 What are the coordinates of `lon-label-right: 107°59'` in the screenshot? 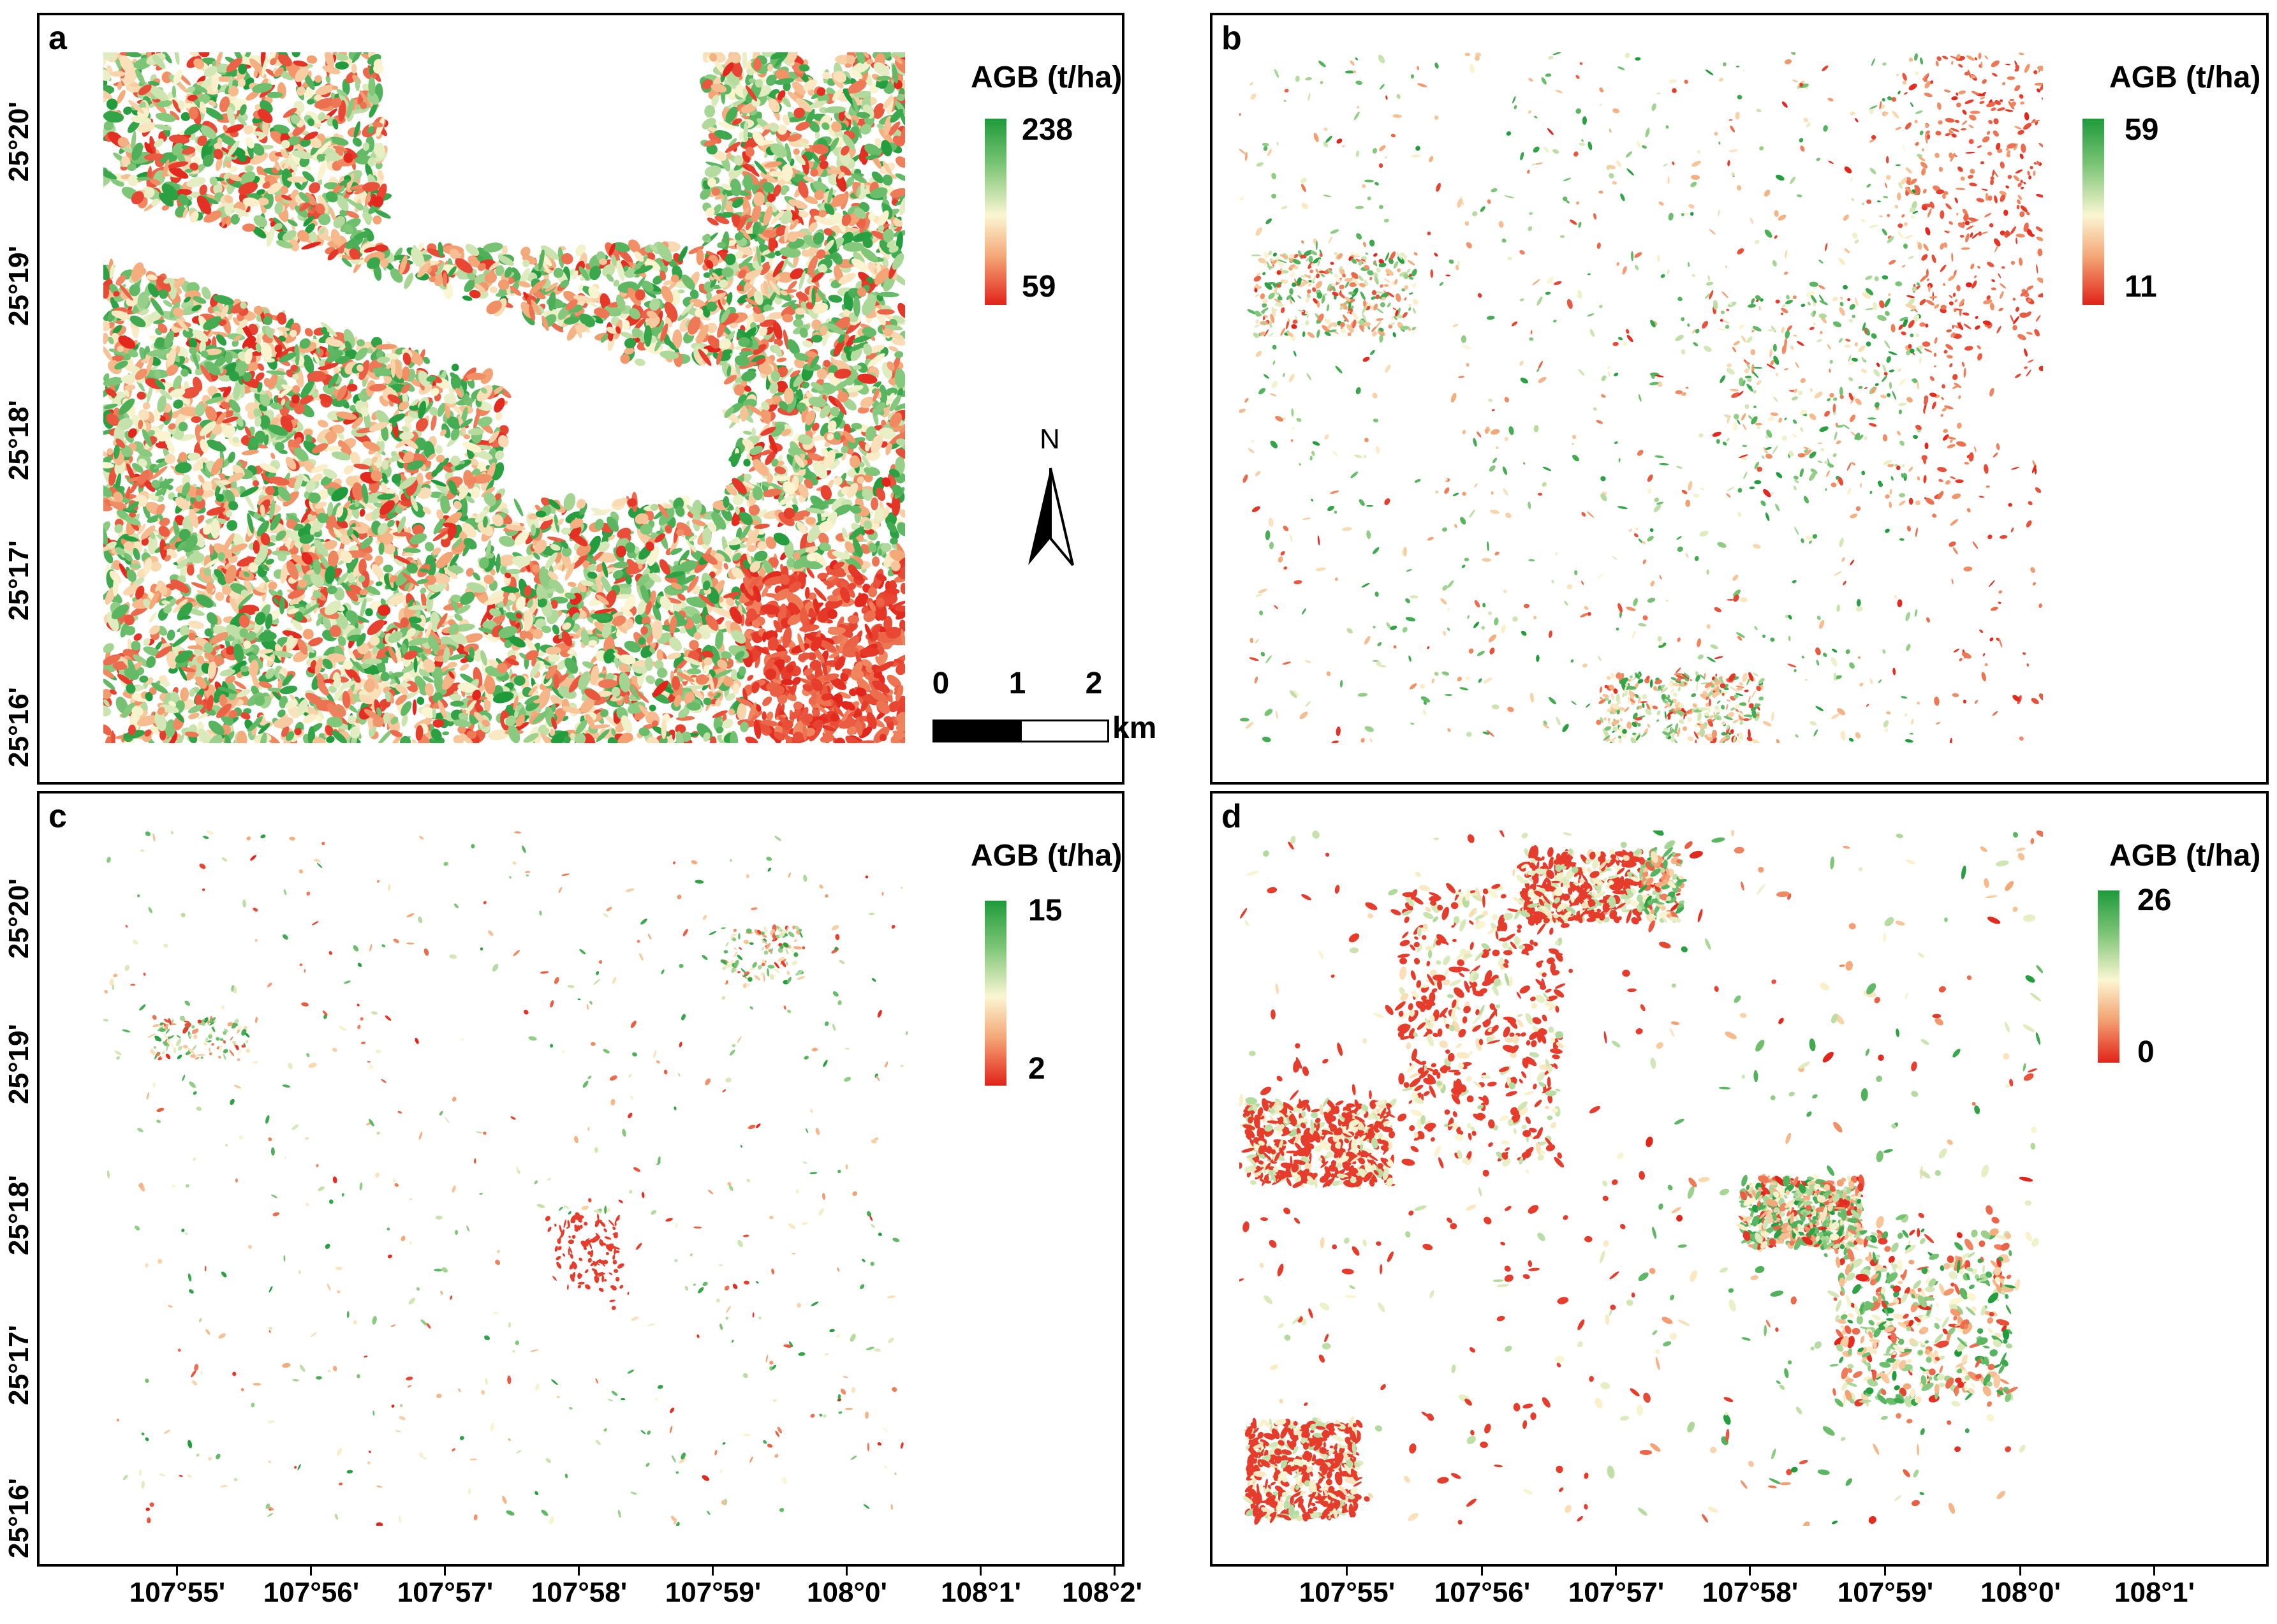 It's located at (1885, 1592).